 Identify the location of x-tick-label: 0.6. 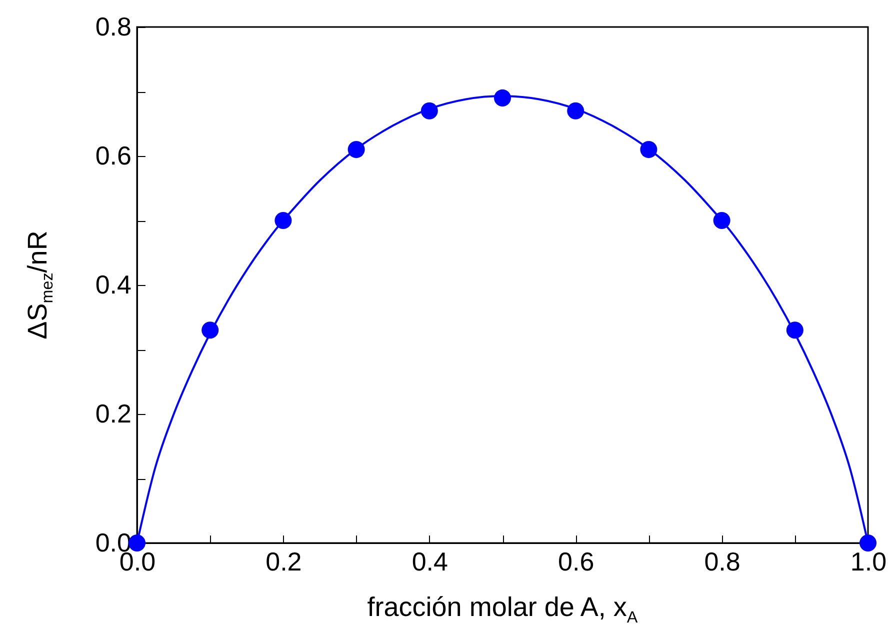
(576, 561).